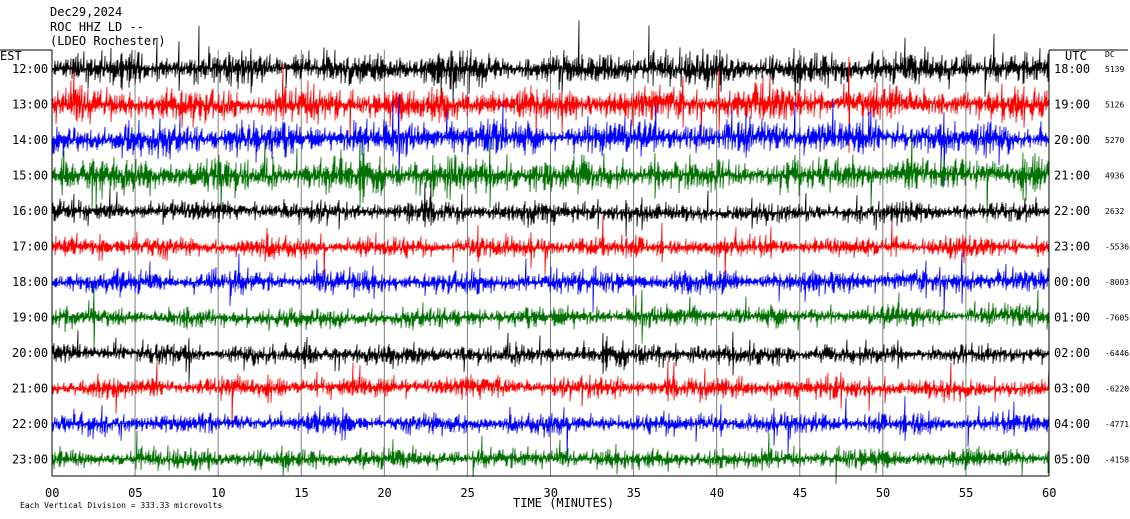  What do you see at coordinates (551, 493) in the screenshot?
I see `x-tick-label: 30` at bounding box center [551, 493].